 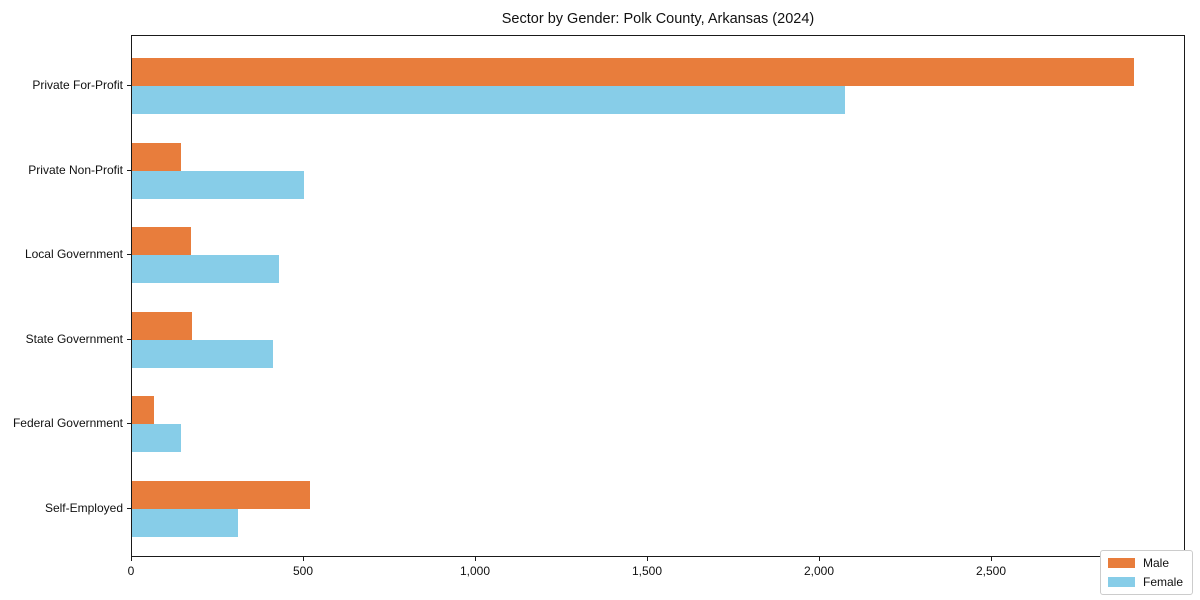 What do you see at coordinates (302, 571) in the screenshot?
I see `x-tick-label: 500` at bounding box center [302, 571].